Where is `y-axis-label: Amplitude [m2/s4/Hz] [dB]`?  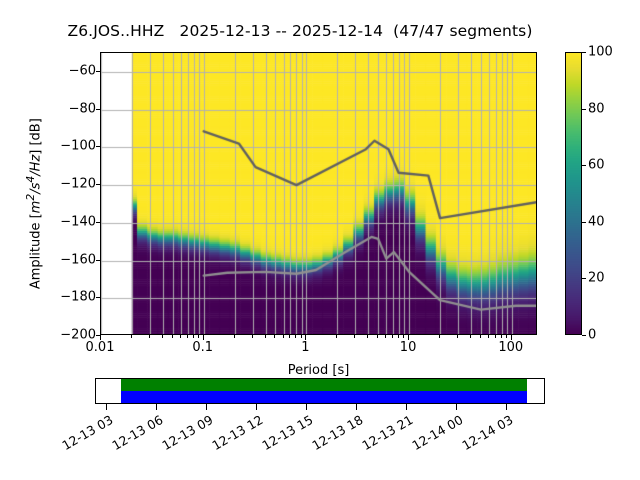 y-axis-label: Amplitude [m2/s4/Hz] [dB] is located at coordinates (34, 204).